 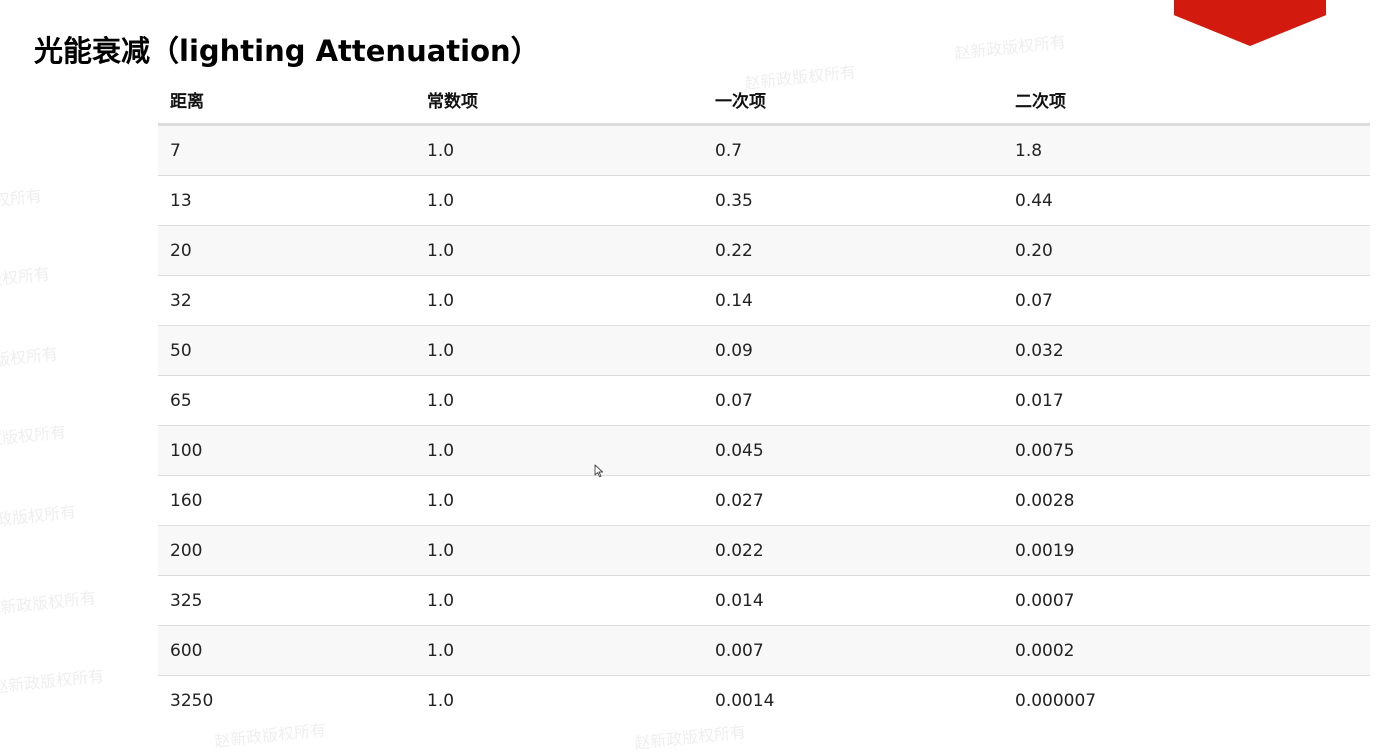 What do you see at coordinates (1186, 500) in the screenshot?
I see `cell-quadratic: 0.0028` at bounding box center [1186, 500].